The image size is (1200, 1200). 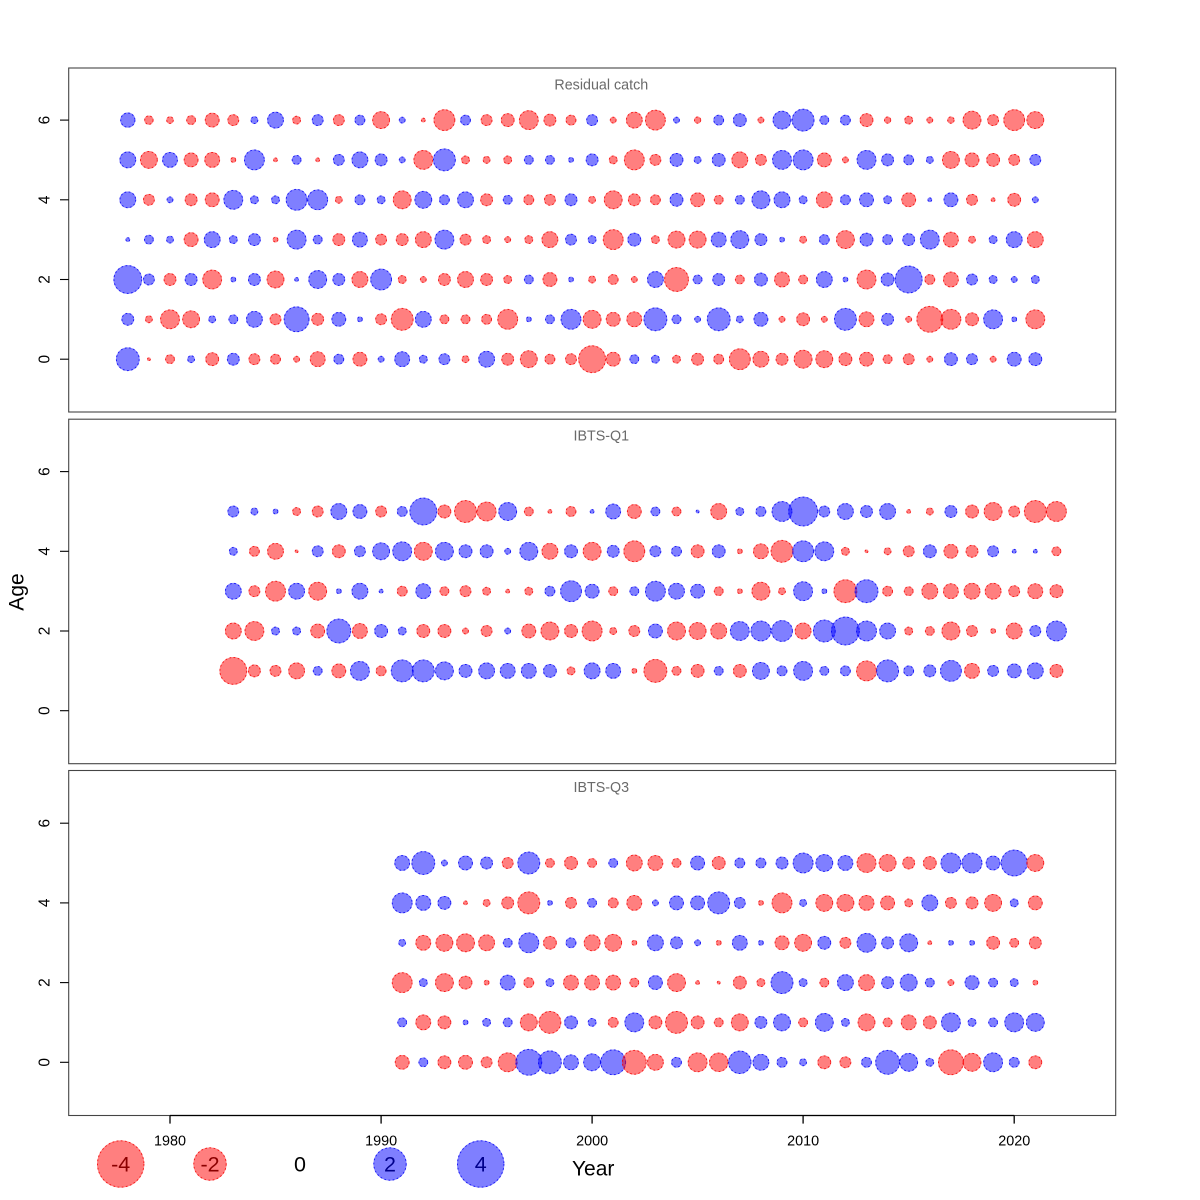 I want to click on svg-text: 2010, so click(x=803, y=1141).